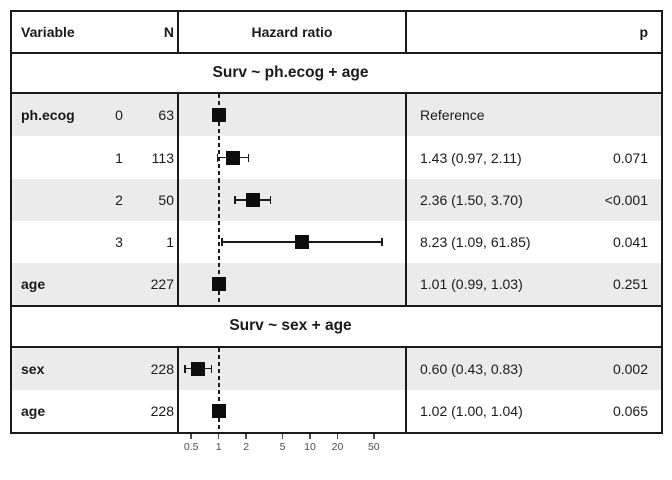 The height and width of the screenshot is (480, 672). Describe the element at coordinates (191, 447) in the screenshot. I see `axis-tick-label: 0.5` at that location.